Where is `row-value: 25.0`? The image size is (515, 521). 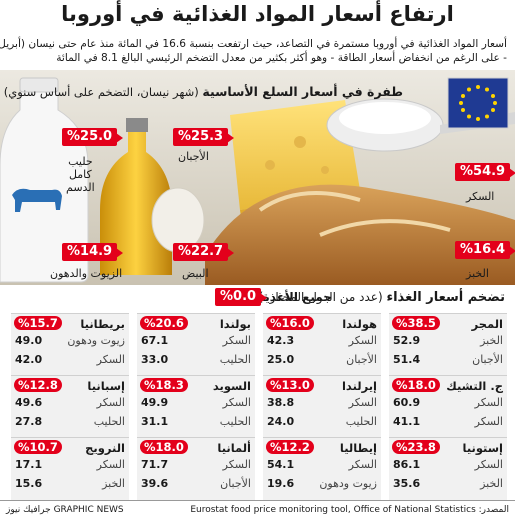
row-value: 25.0 is located at coordinates (281, 359).